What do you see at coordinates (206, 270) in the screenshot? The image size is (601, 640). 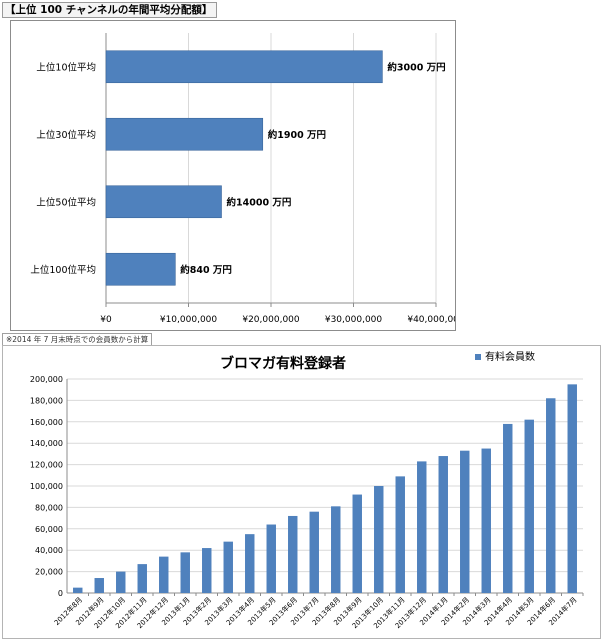 I see `data-label: 約840 万円` at bounding box center [206, 270].